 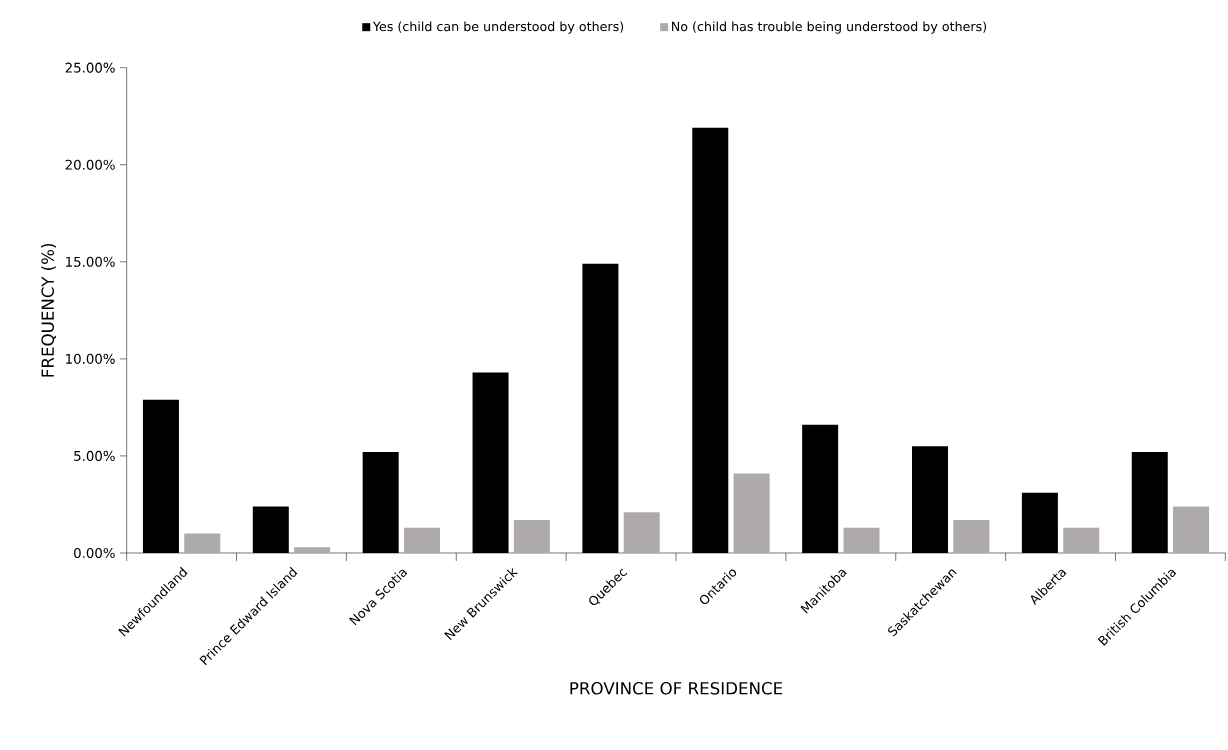 What do you see at coordinates (94, 455) in the screenshot?
I see `y-tick-label: 5.00%` at bounding box center [94, 455].